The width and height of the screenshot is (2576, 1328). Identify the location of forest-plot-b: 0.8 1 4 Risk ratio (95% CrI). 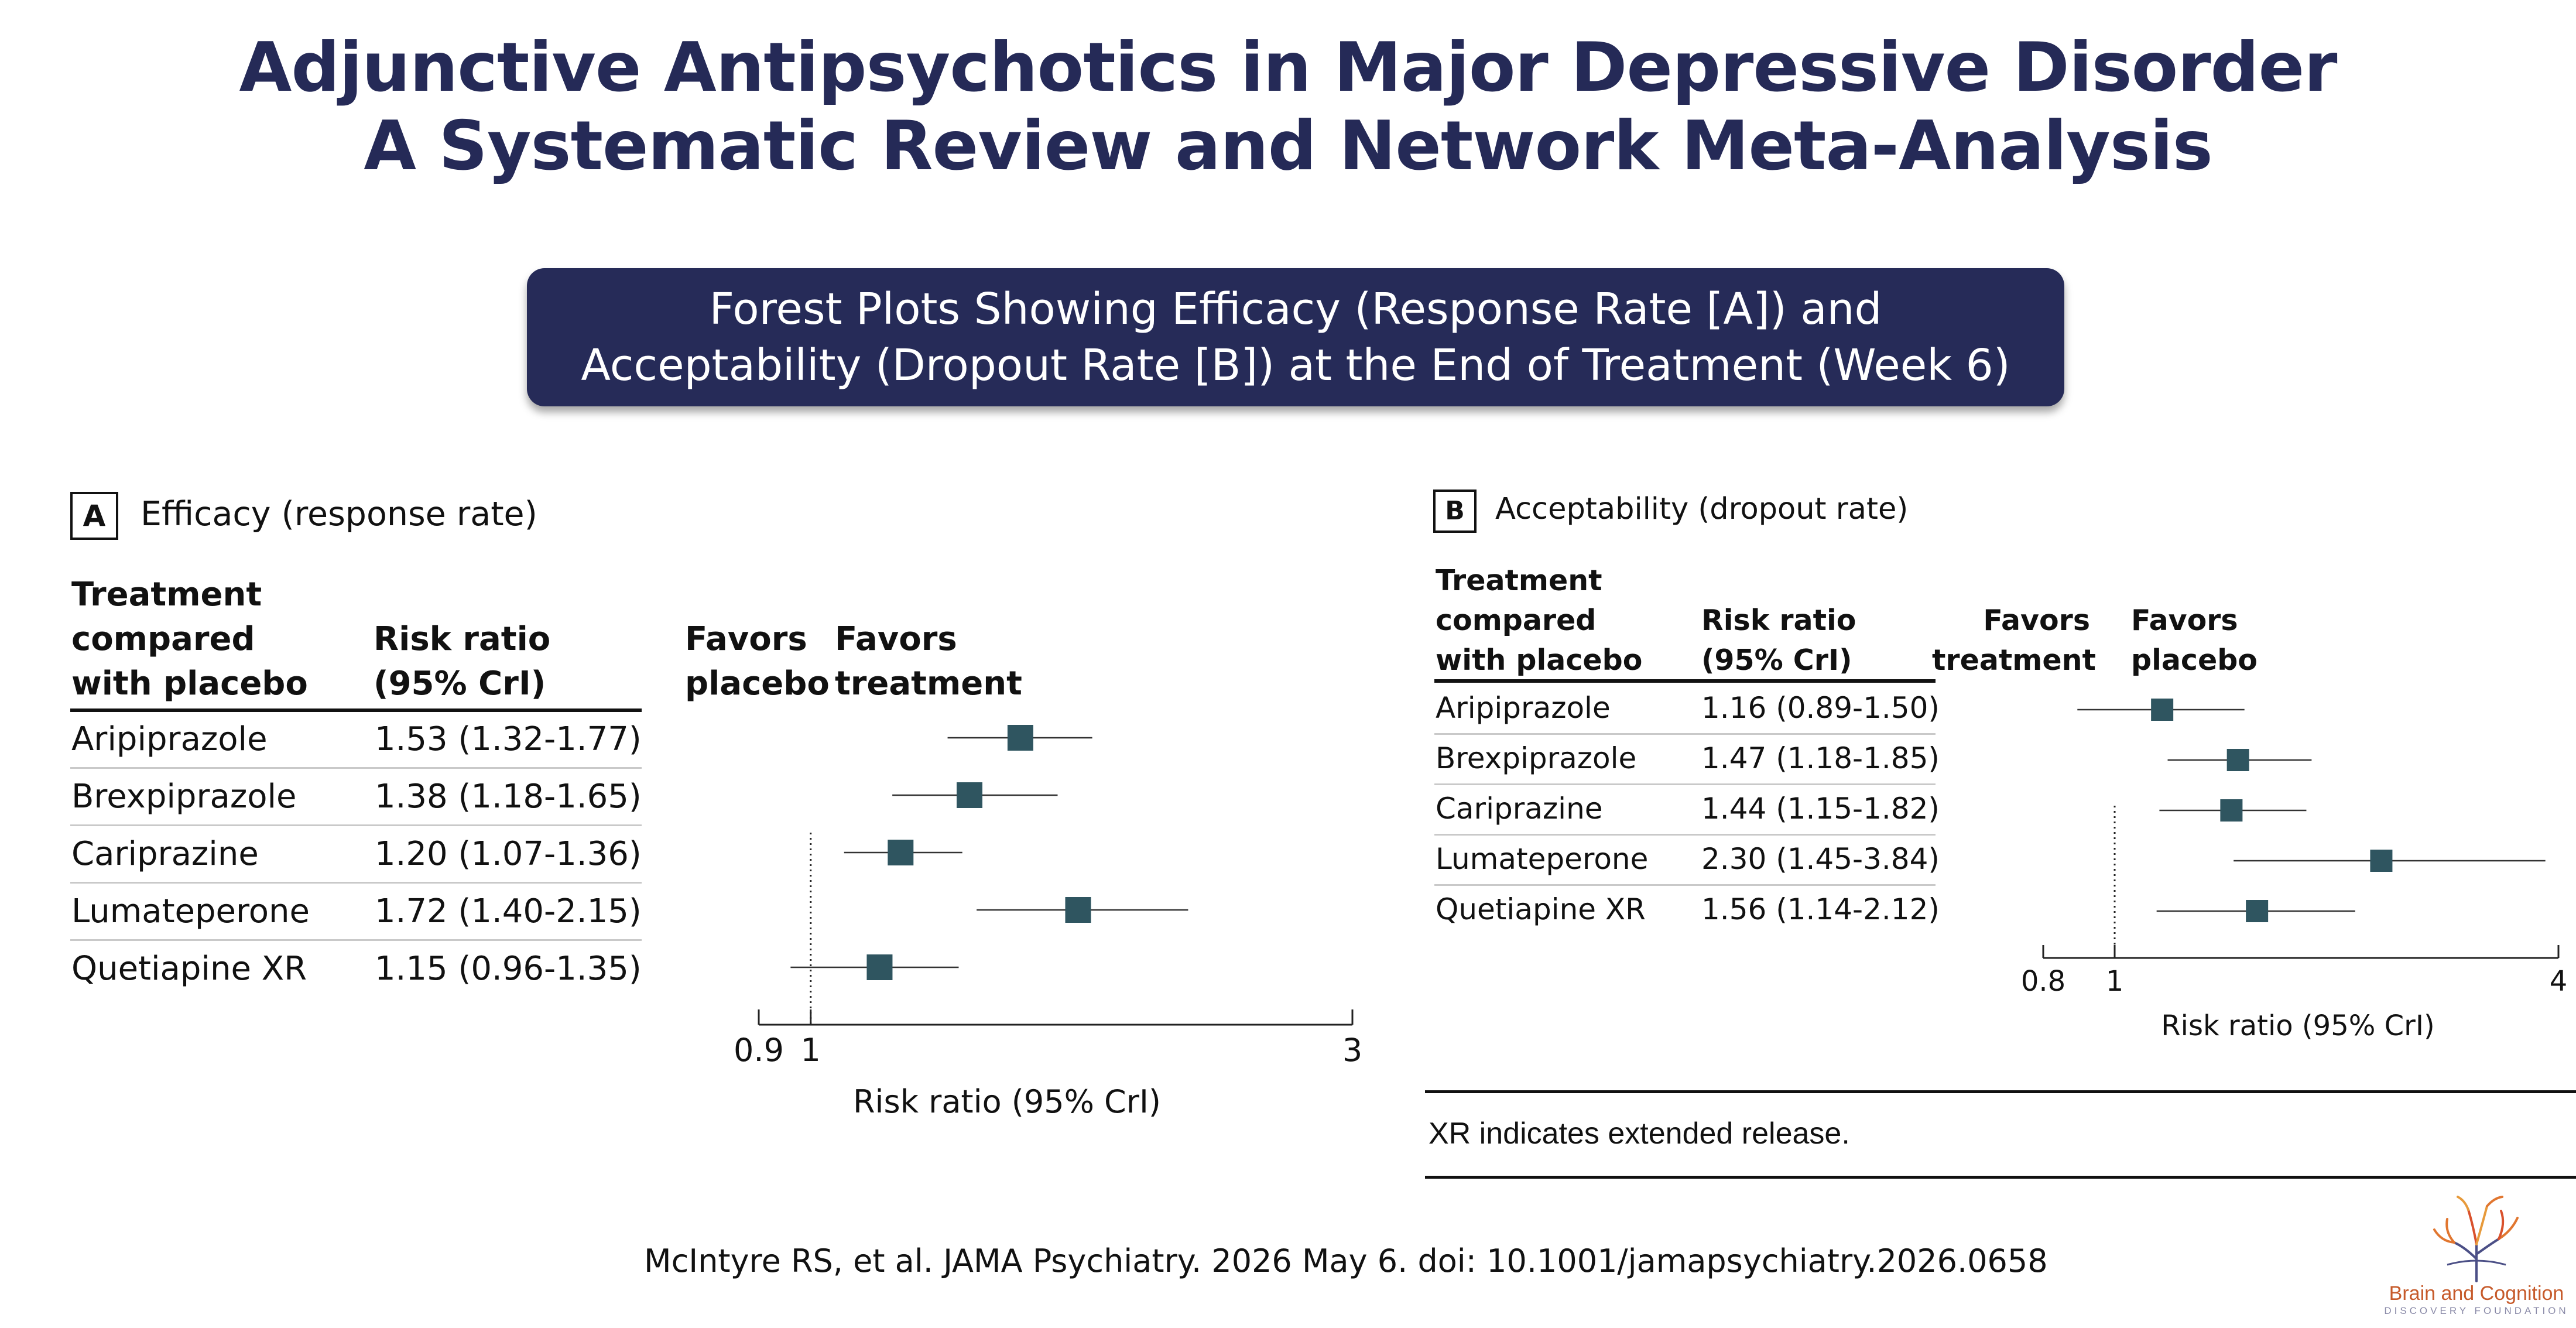
(2294, 870).